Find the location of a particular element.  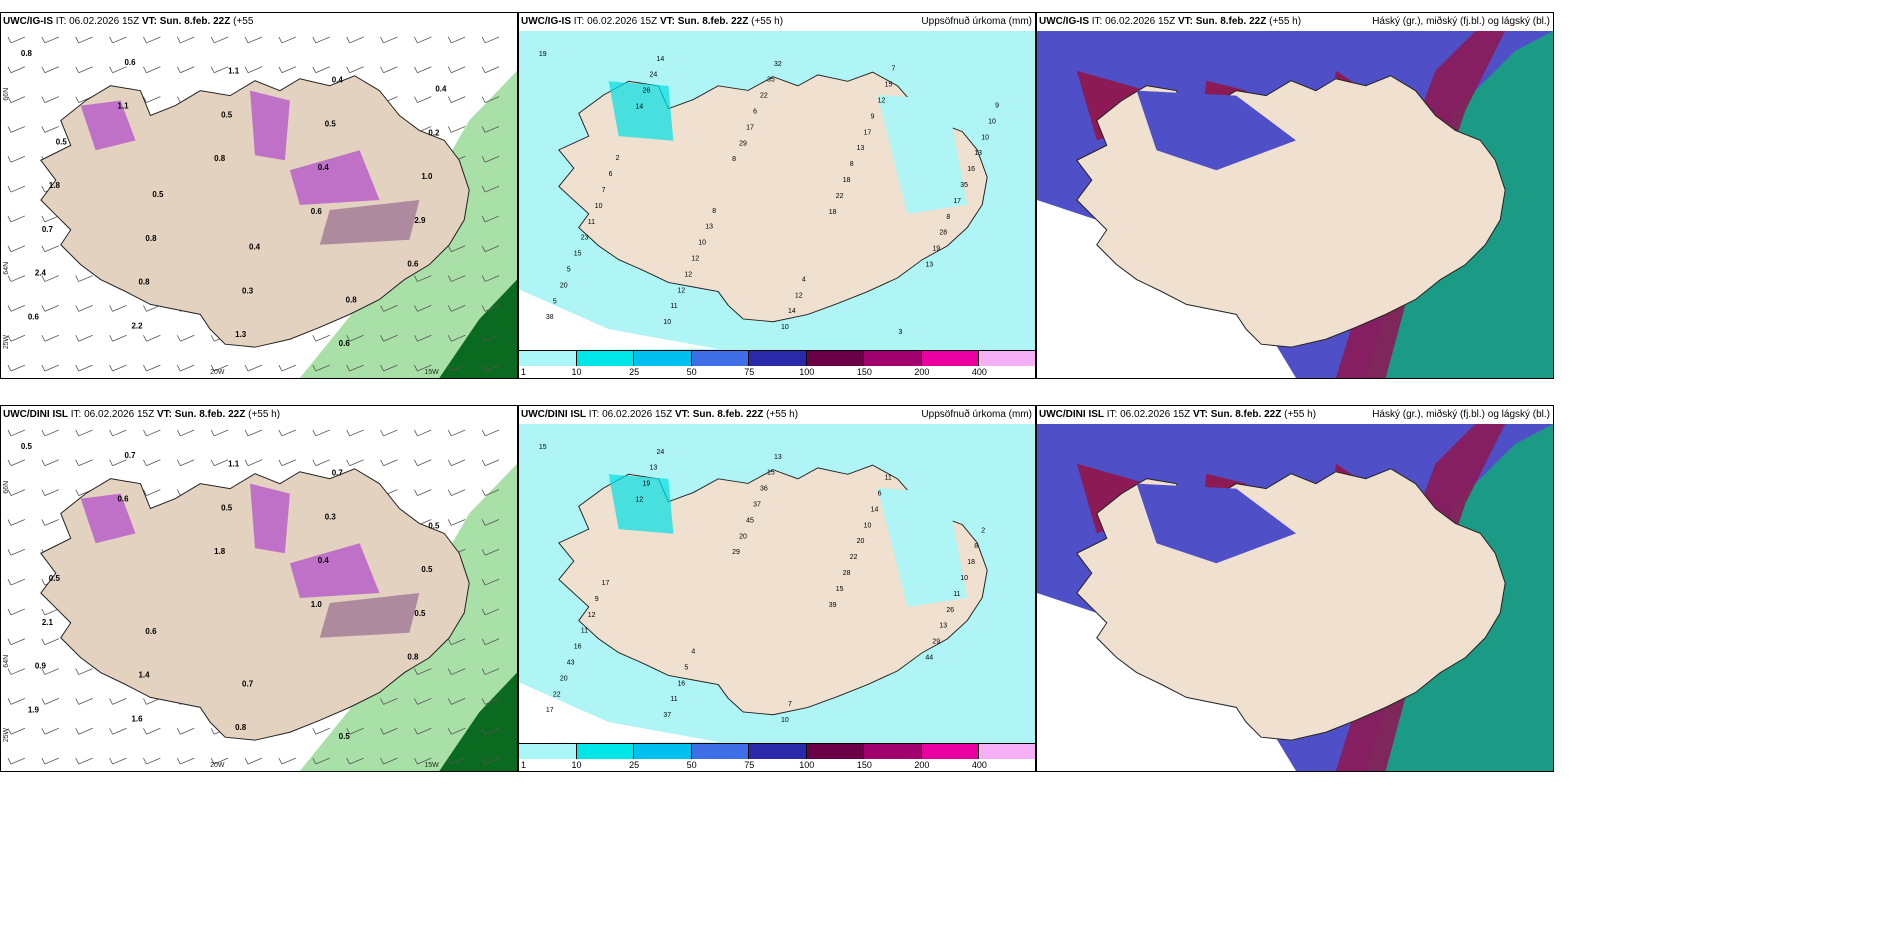

colorbar-label: 1 is located at coordinates (524, 372).